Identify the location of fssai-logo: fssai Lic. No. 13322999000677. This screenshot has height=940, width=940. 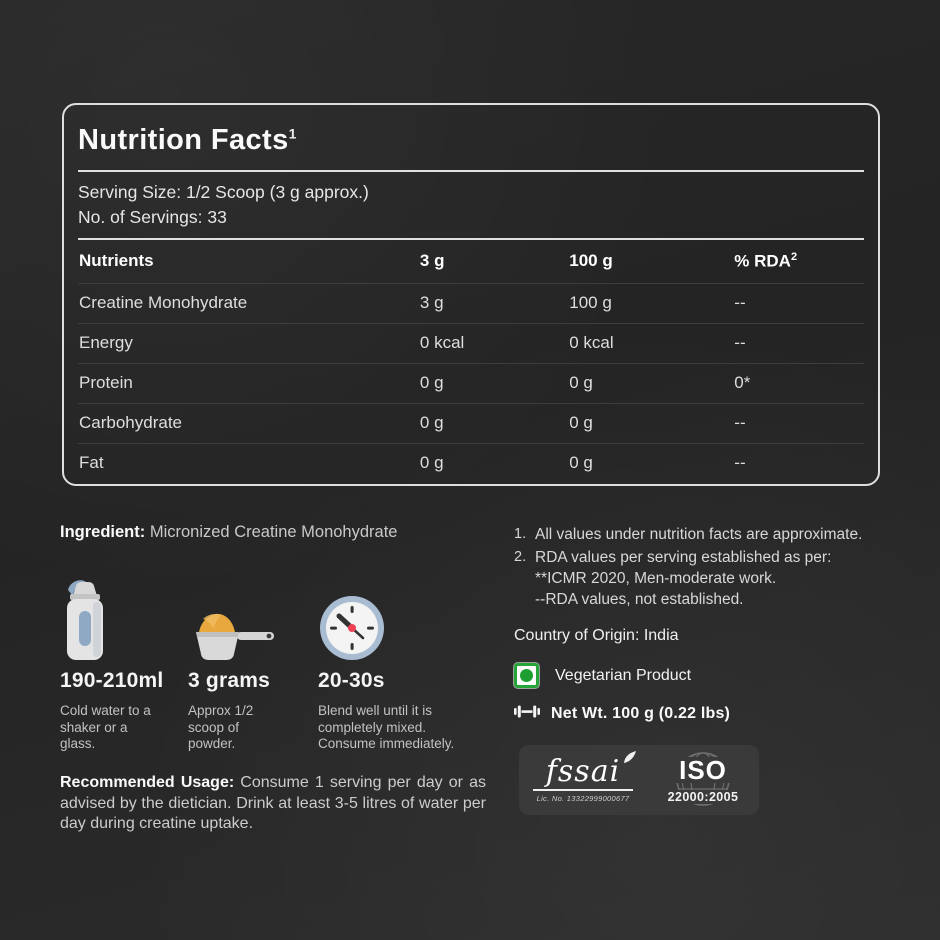
(584, 777).